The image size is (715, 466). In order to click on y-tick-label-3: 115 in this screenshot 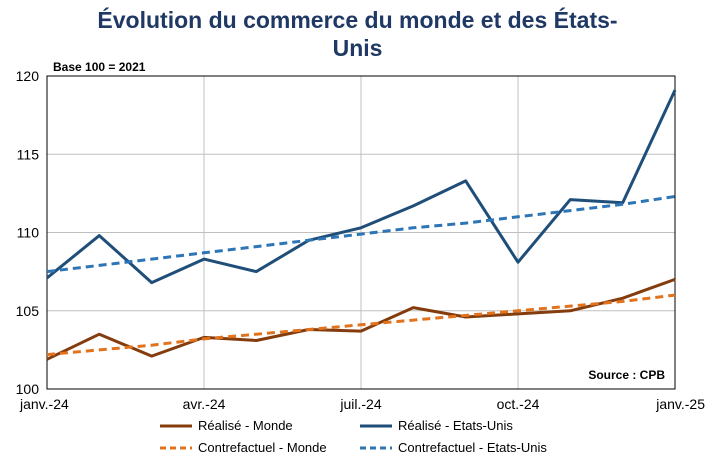, I will do `click(28, 154)`.